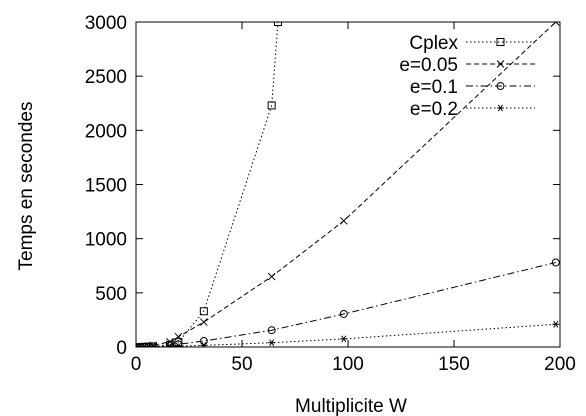 Image resolution: width=586 pixels, height=416 pixels. I want to click on legend-item: e=0.2, so click(472, 109).